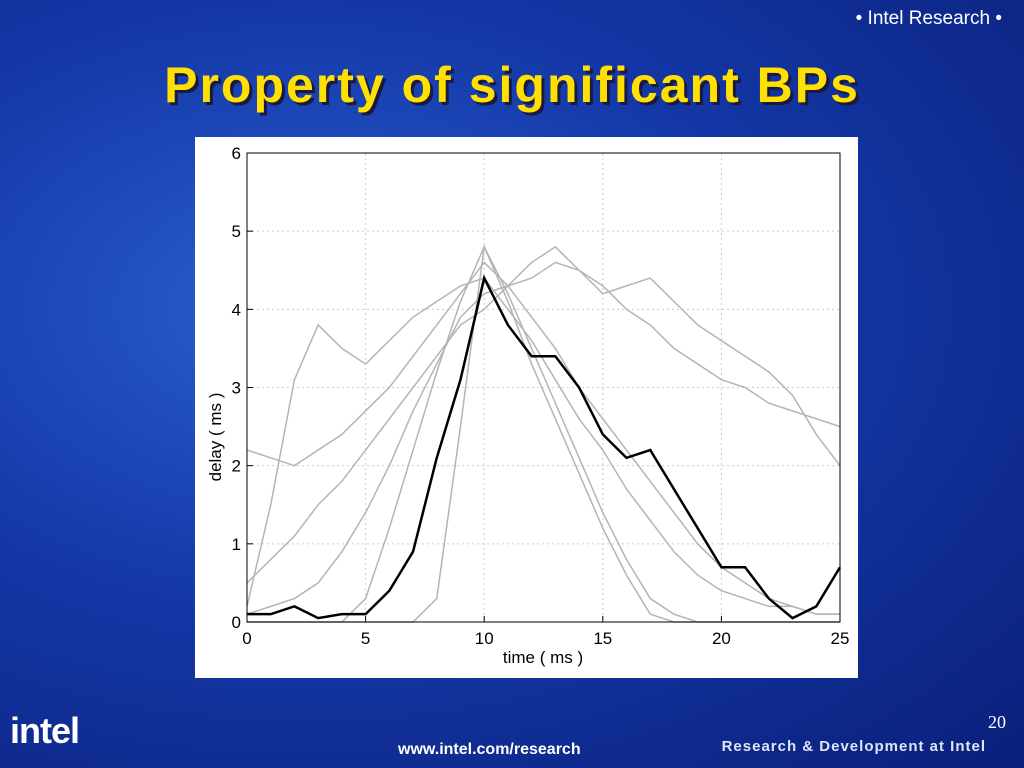 This screenshot has width=1024, height=768. Describe the element at coordinates (246, 638) in the screenshot. I see `x-tick-label: 0` at that location.